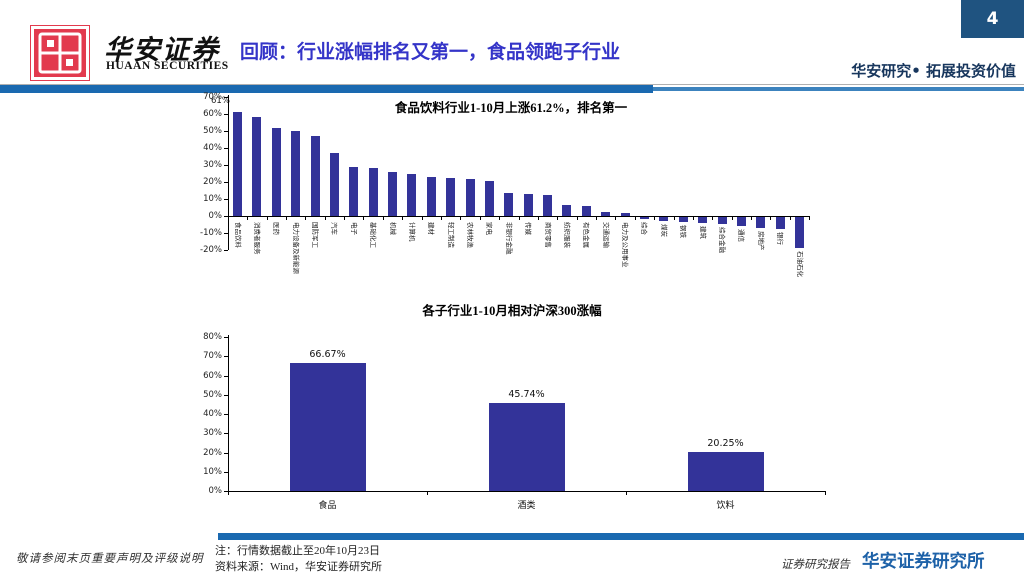  What do you see at coordinates (508, 238) in the screenshot?
I see `category-label: 非银行金融` at bounding box center [508, 238].